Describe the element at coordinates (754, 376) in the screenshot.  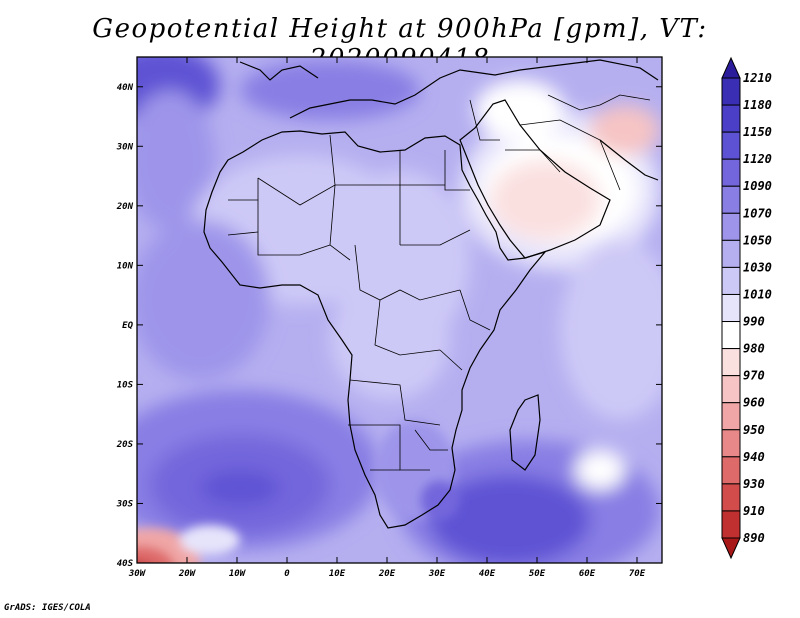
I see `colorbar-label: 970` at that location.